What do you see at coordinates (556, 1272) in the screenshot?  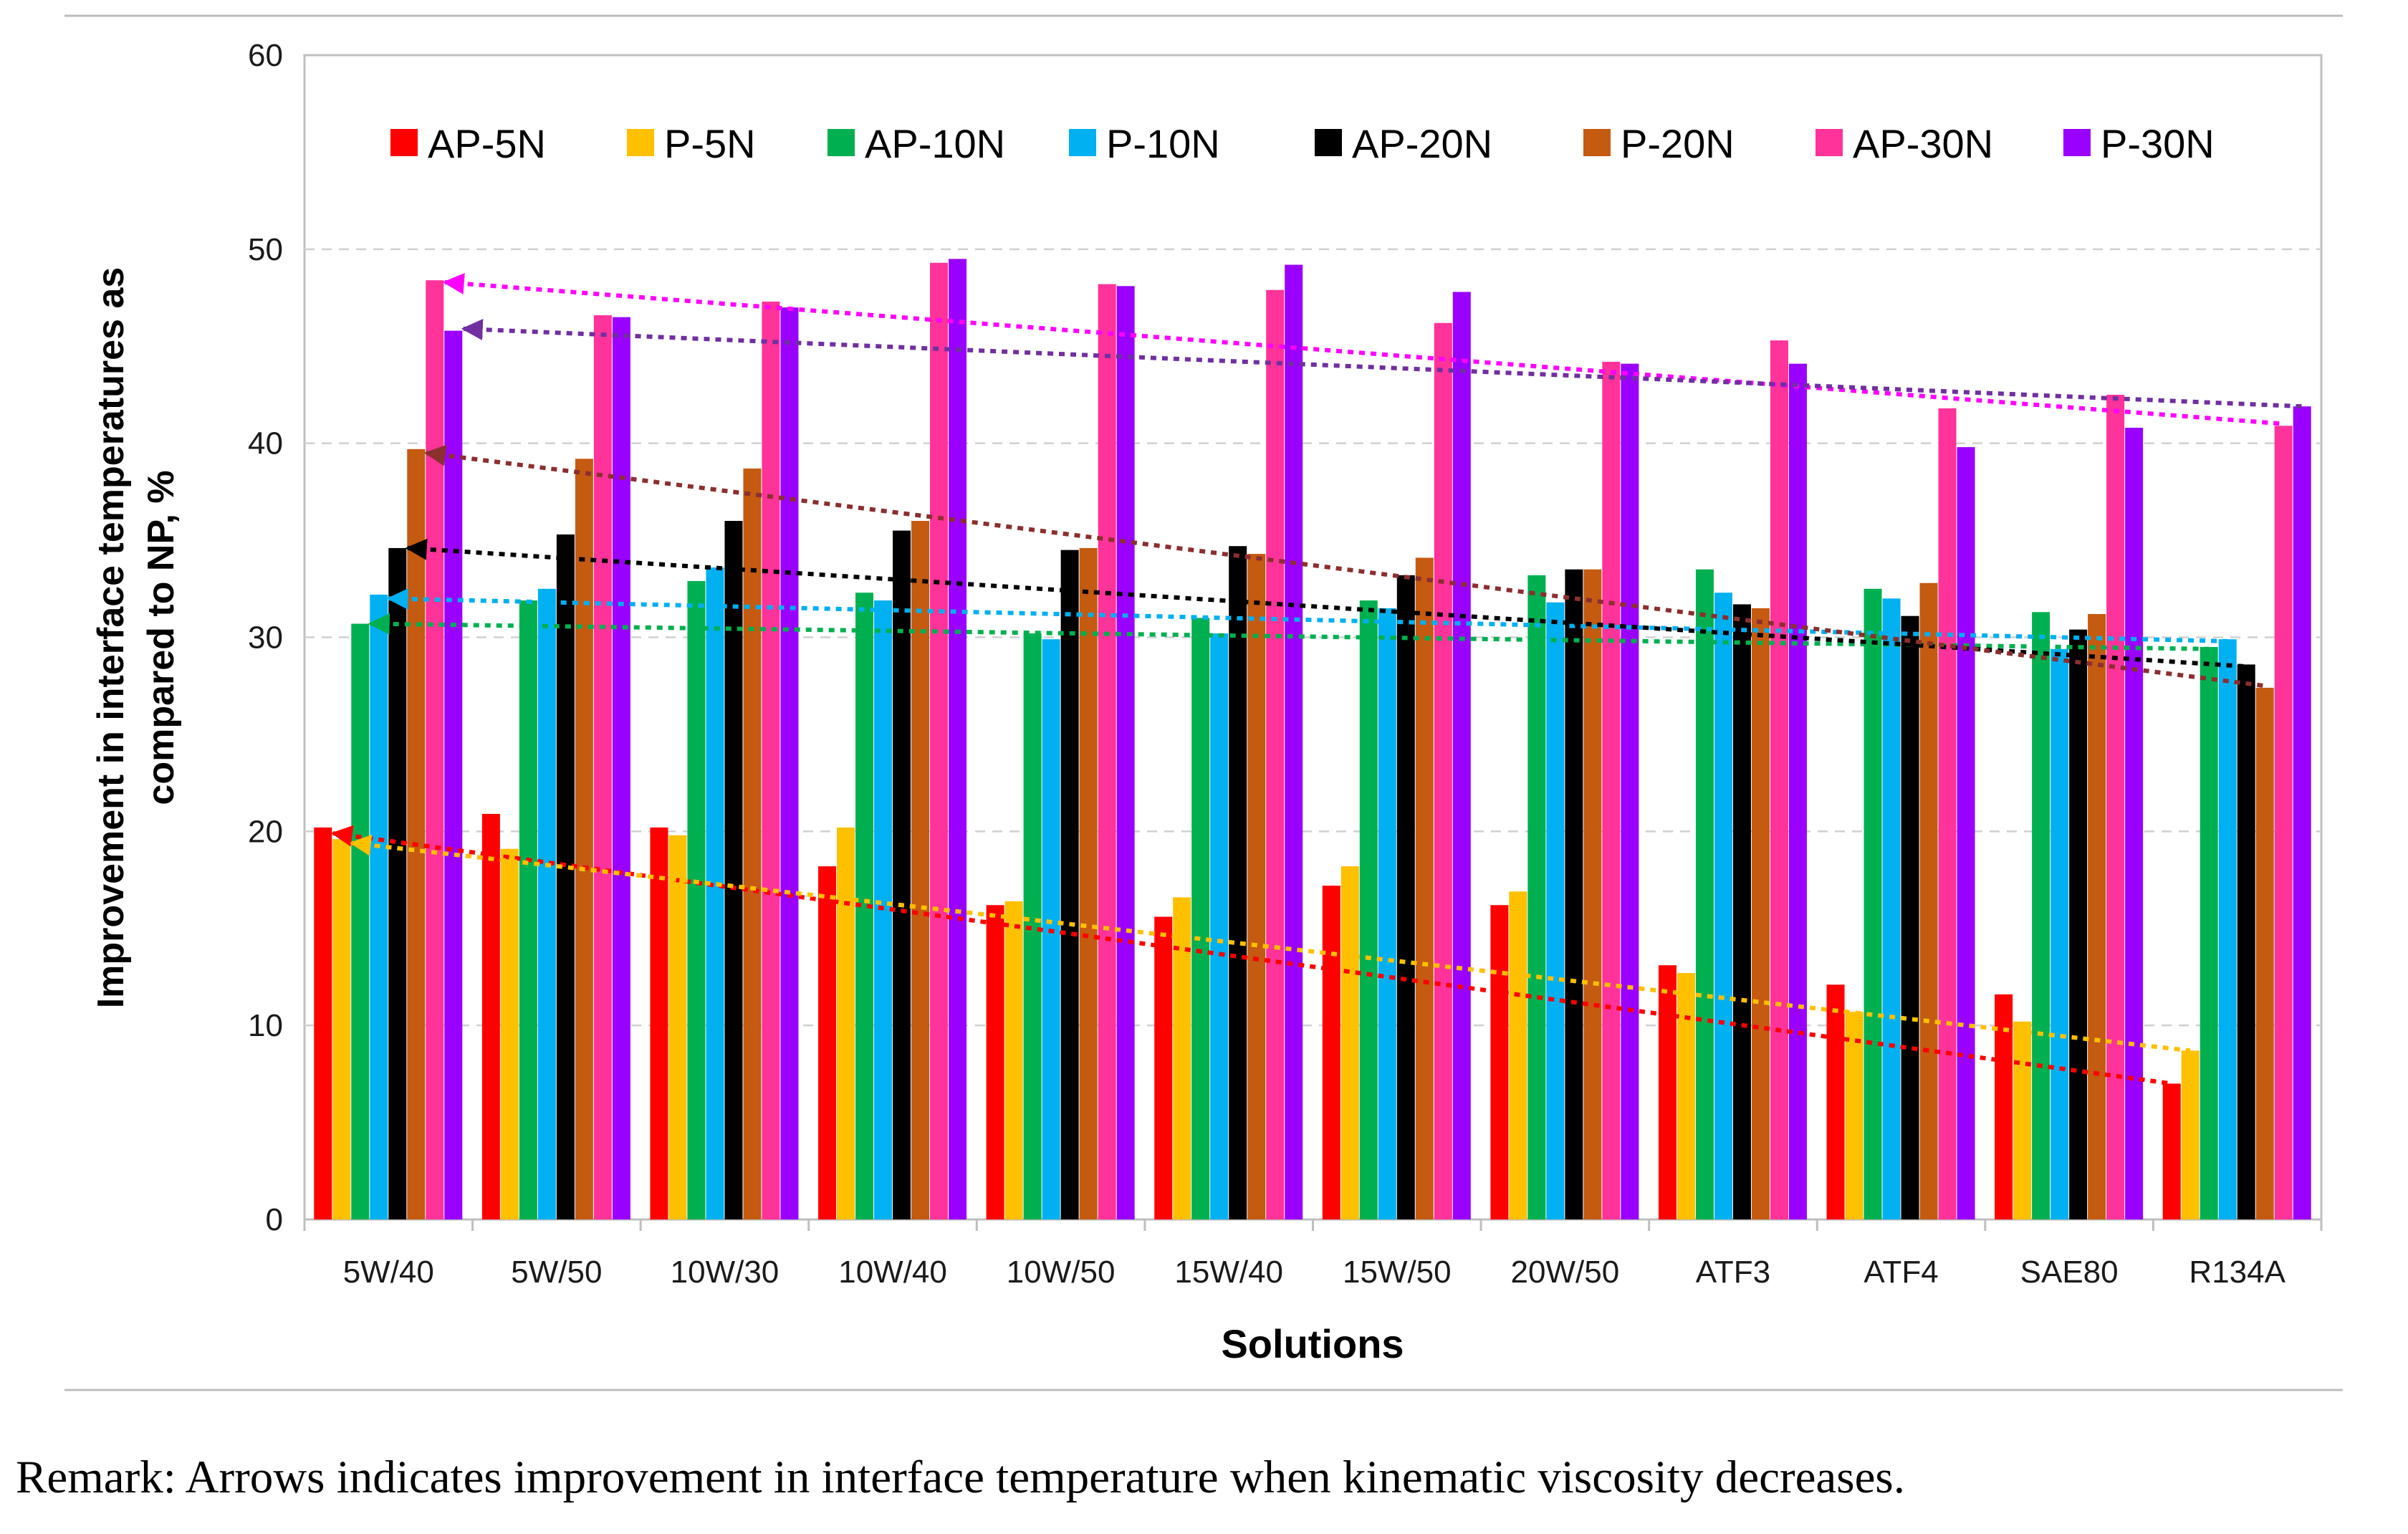 I see `x-tick-label: 5W/50` at bounding box center [556, 1272].